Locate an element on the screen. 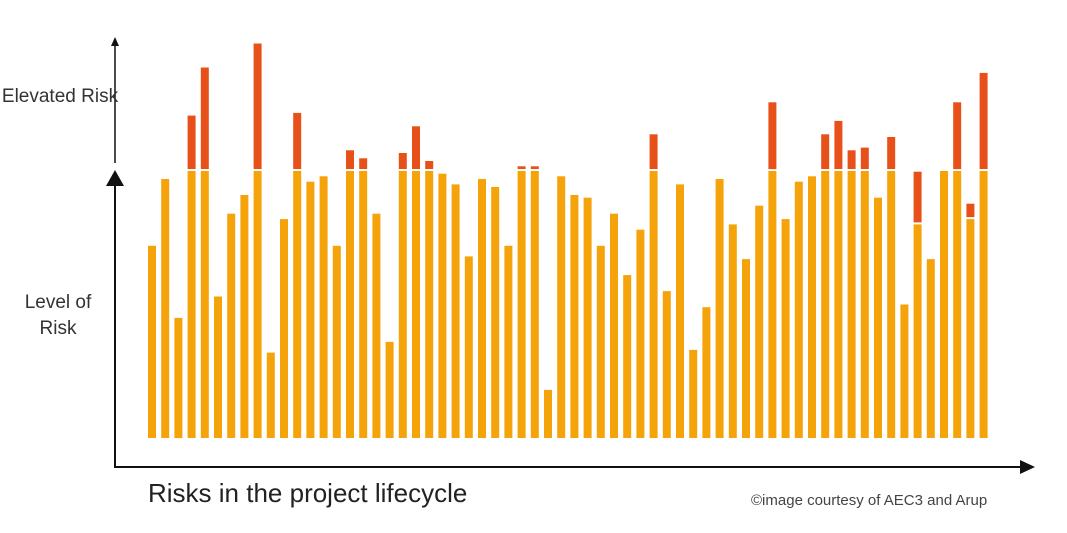 This screenshot has width=1067, height=533. image-credit: ©image courtesy of AEC3 and Arup is located at coordinates (869, 500).